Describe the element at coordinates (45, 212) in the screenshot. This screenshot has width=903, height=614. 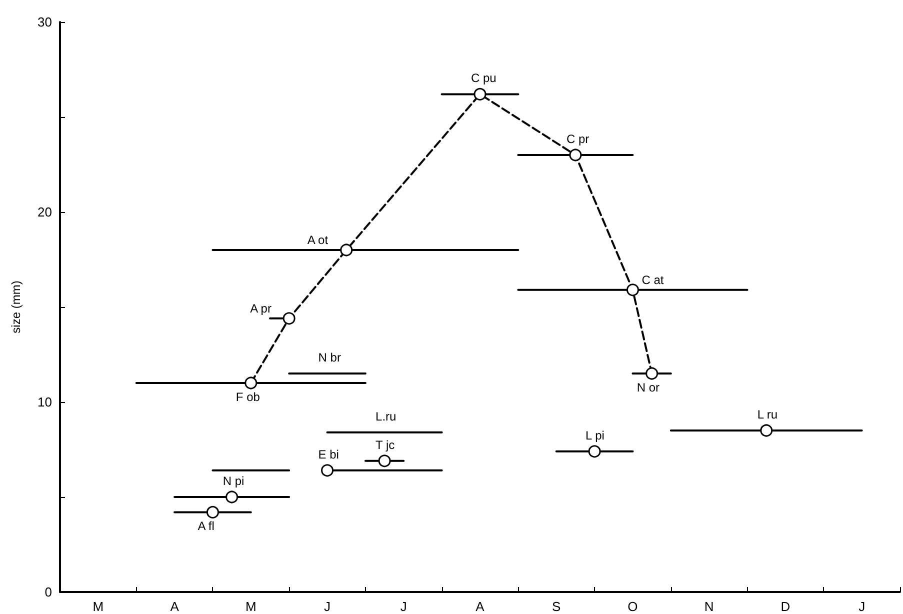
I see `y-tick-label: 20` at that location.